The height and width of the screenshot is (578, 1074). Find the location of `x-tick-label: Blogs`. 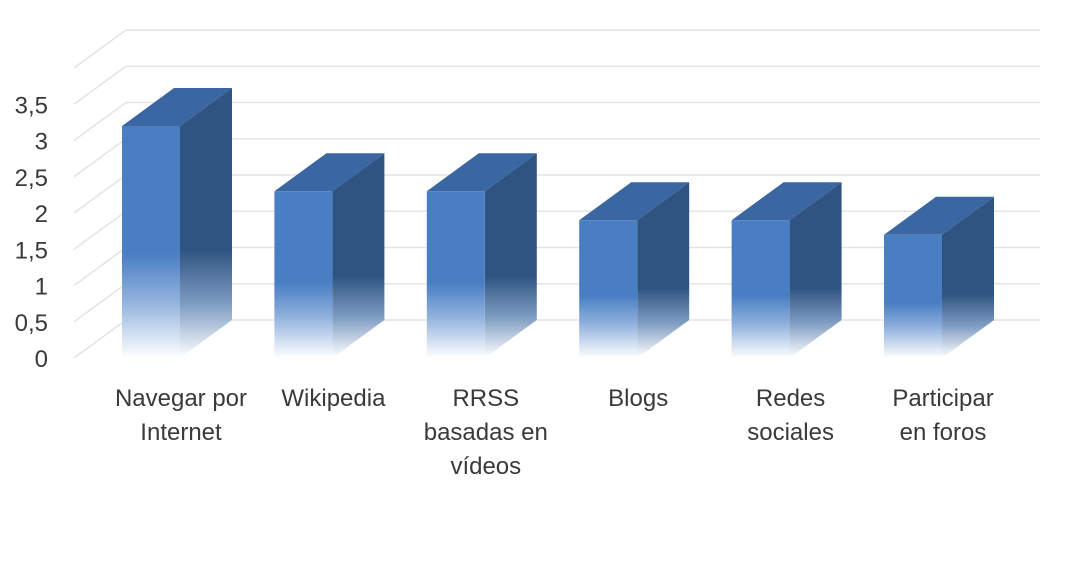

x-tick-label: Blogs is located at coordinates (638, 398).